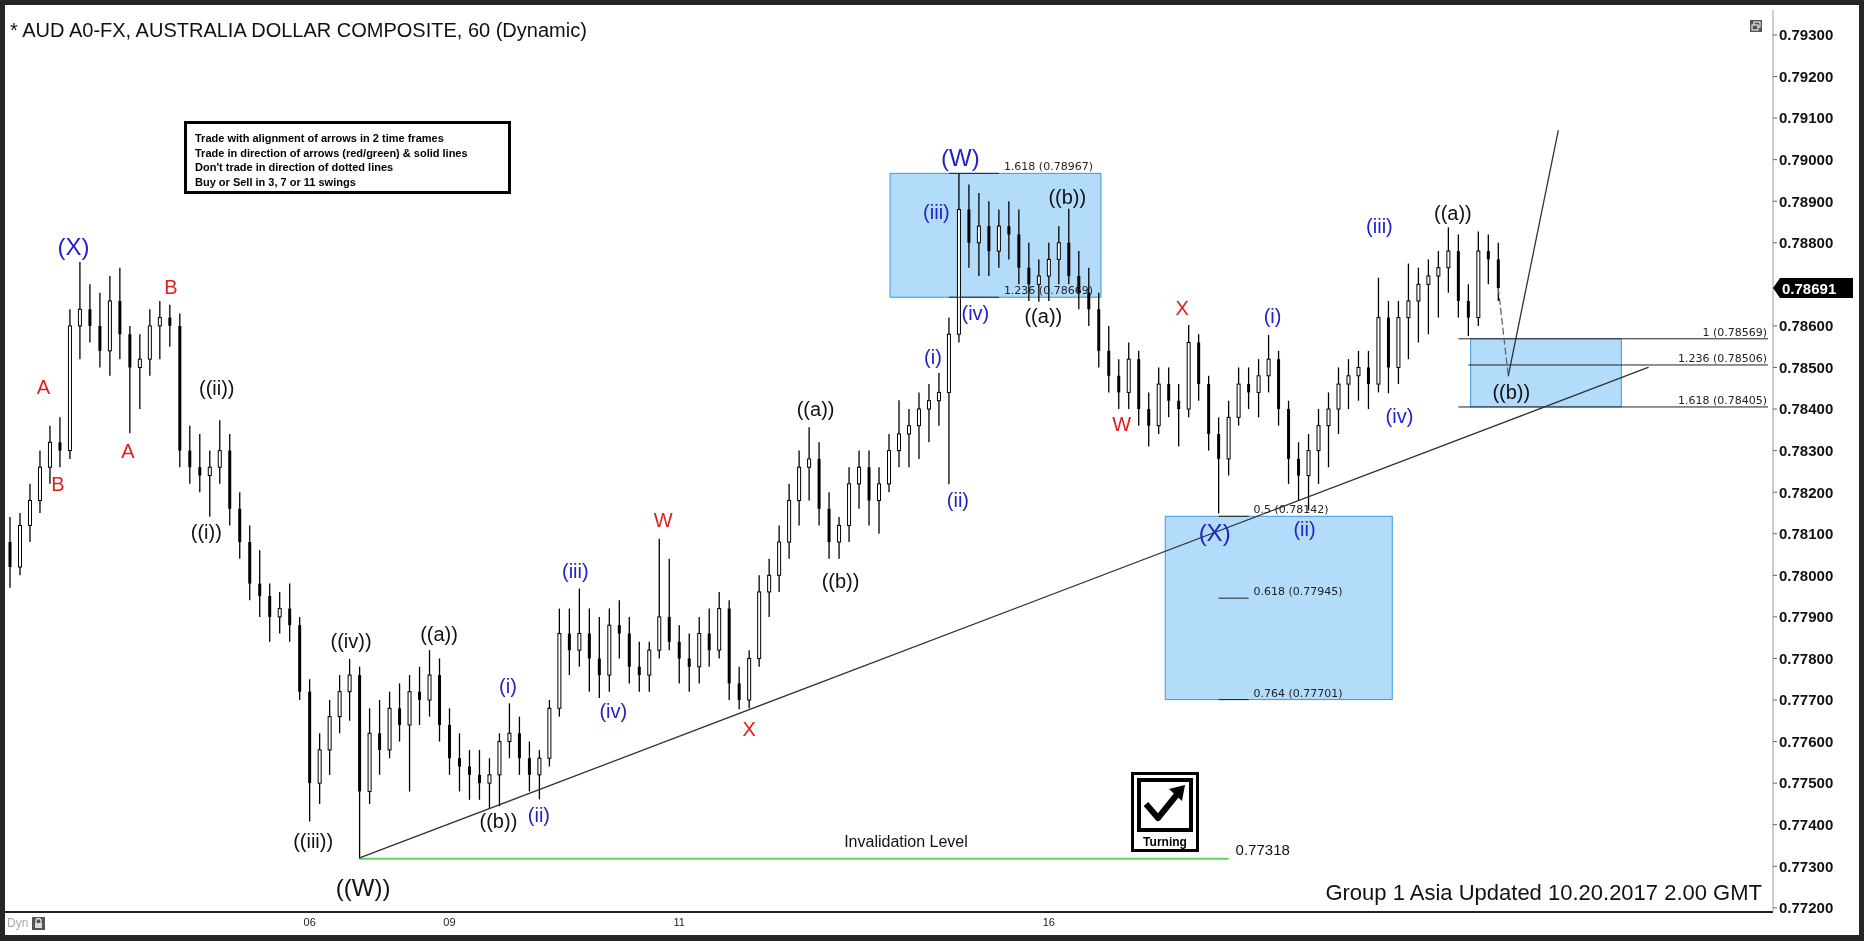 This screenshot has height=941, width=1864. Describe the element at coordinates (1722, 400) in the screenshot. I see `ref-line-label: 1.618 (0.78405)` at that location.